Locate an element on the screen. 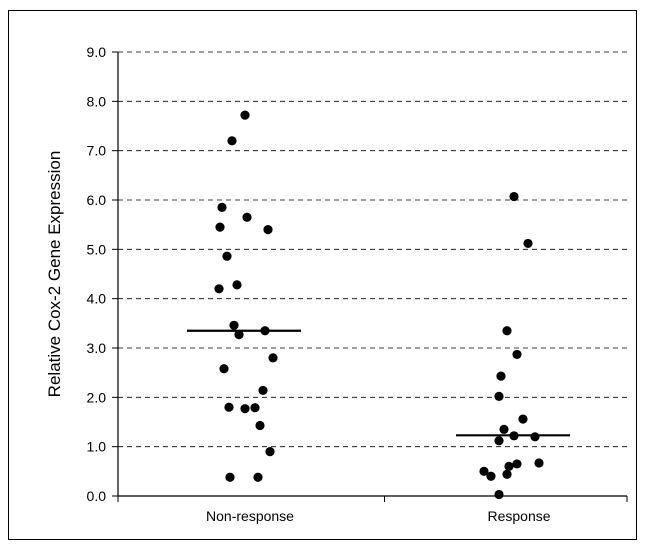 This screenshot has width=653, height=550. y-tick-label: 0.0 is located at coordinates (97, 496).